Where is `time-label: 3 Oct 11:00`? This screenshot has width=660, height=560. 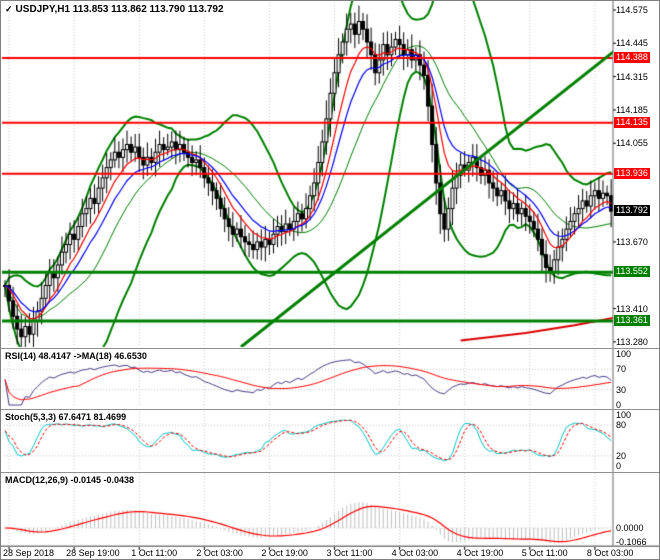
time-label: 3 Oct 11:00 is located at coordinates (349, 553).